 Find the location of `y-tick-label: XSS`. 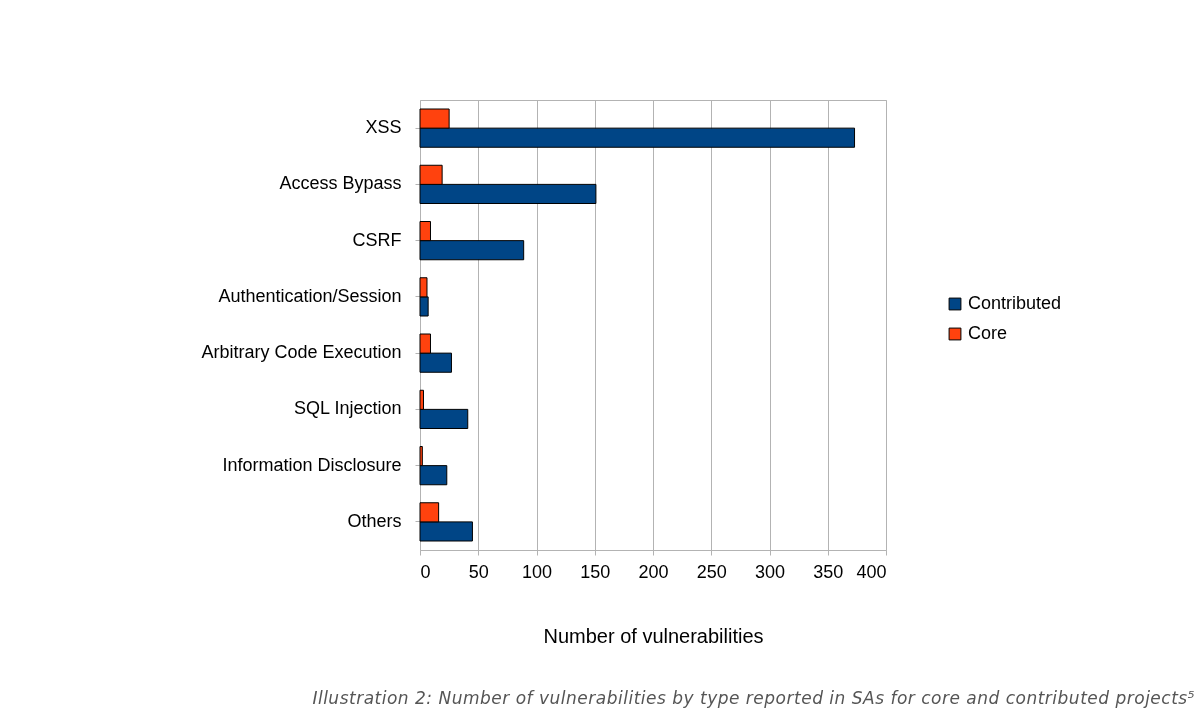

y-tick-label: XSS is located at coordinates (383, 127).